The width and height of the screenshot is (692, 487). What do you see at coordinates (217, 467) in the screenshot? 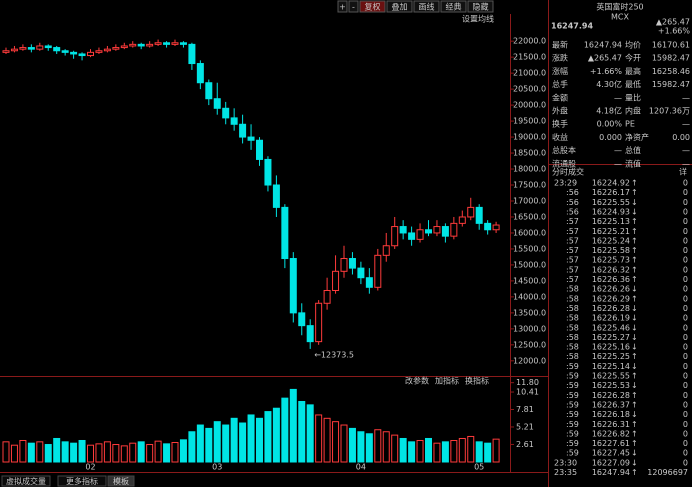
I see `x-tick-label: 03` at bounding box center [217, 467].